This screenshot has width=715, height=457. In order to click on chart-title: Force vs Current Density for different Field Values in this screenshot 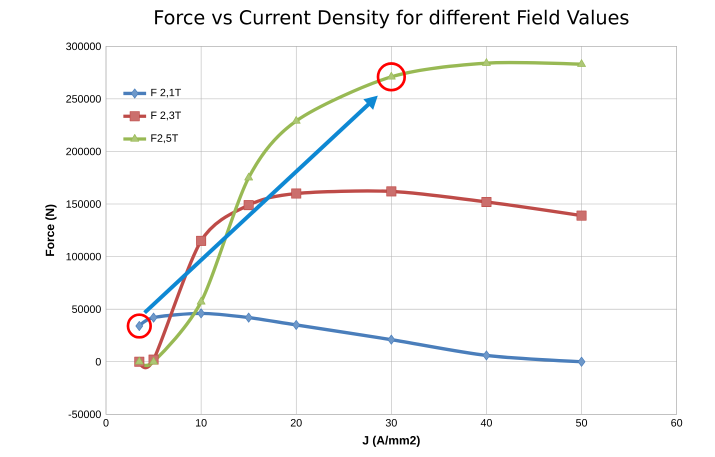, I will do `click(391, 19)`.